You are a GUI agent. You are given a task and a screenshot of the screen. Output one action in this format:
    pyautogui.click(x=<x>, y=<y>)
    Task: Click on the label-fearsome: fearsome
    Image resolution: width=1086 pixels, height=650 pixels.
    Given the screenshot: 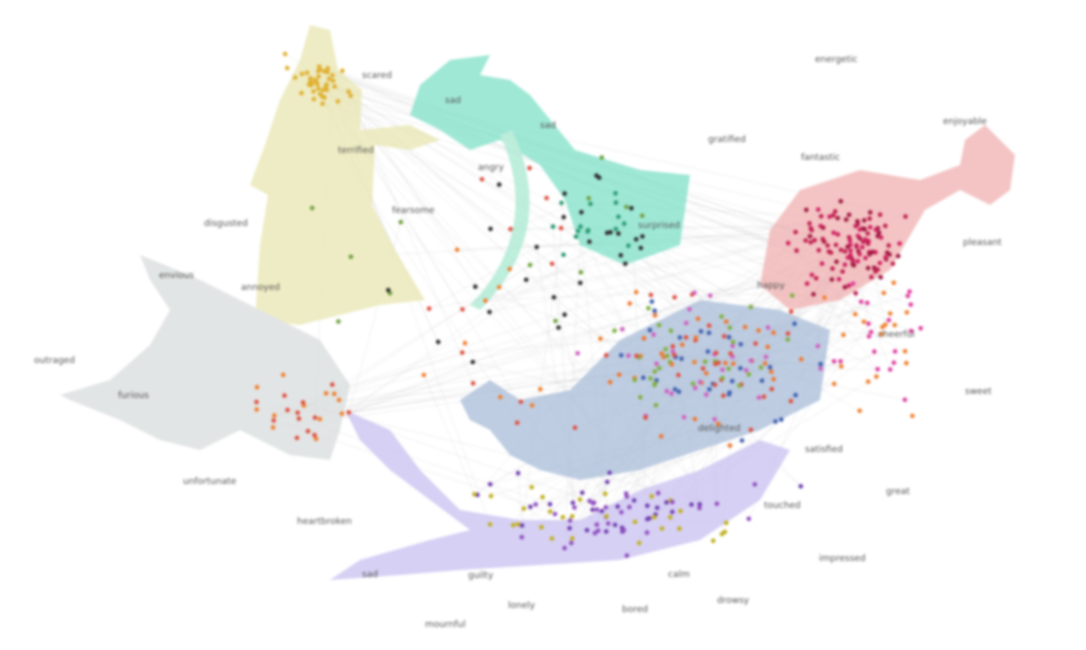 What is the action you would take?
    pyautogui.click(x=413, y=211)
    